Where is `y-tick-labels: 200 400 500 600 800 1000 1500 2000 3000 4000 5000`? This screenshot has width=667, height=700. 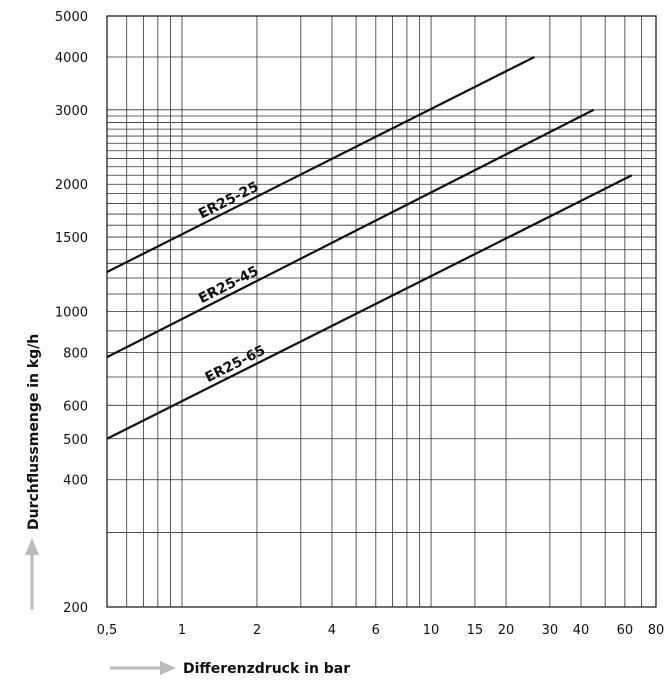
y-tick-labels: 200 400 500 600 800 1000 1500 2000 3000 4000 5000 is located at coordinates (71, 313).